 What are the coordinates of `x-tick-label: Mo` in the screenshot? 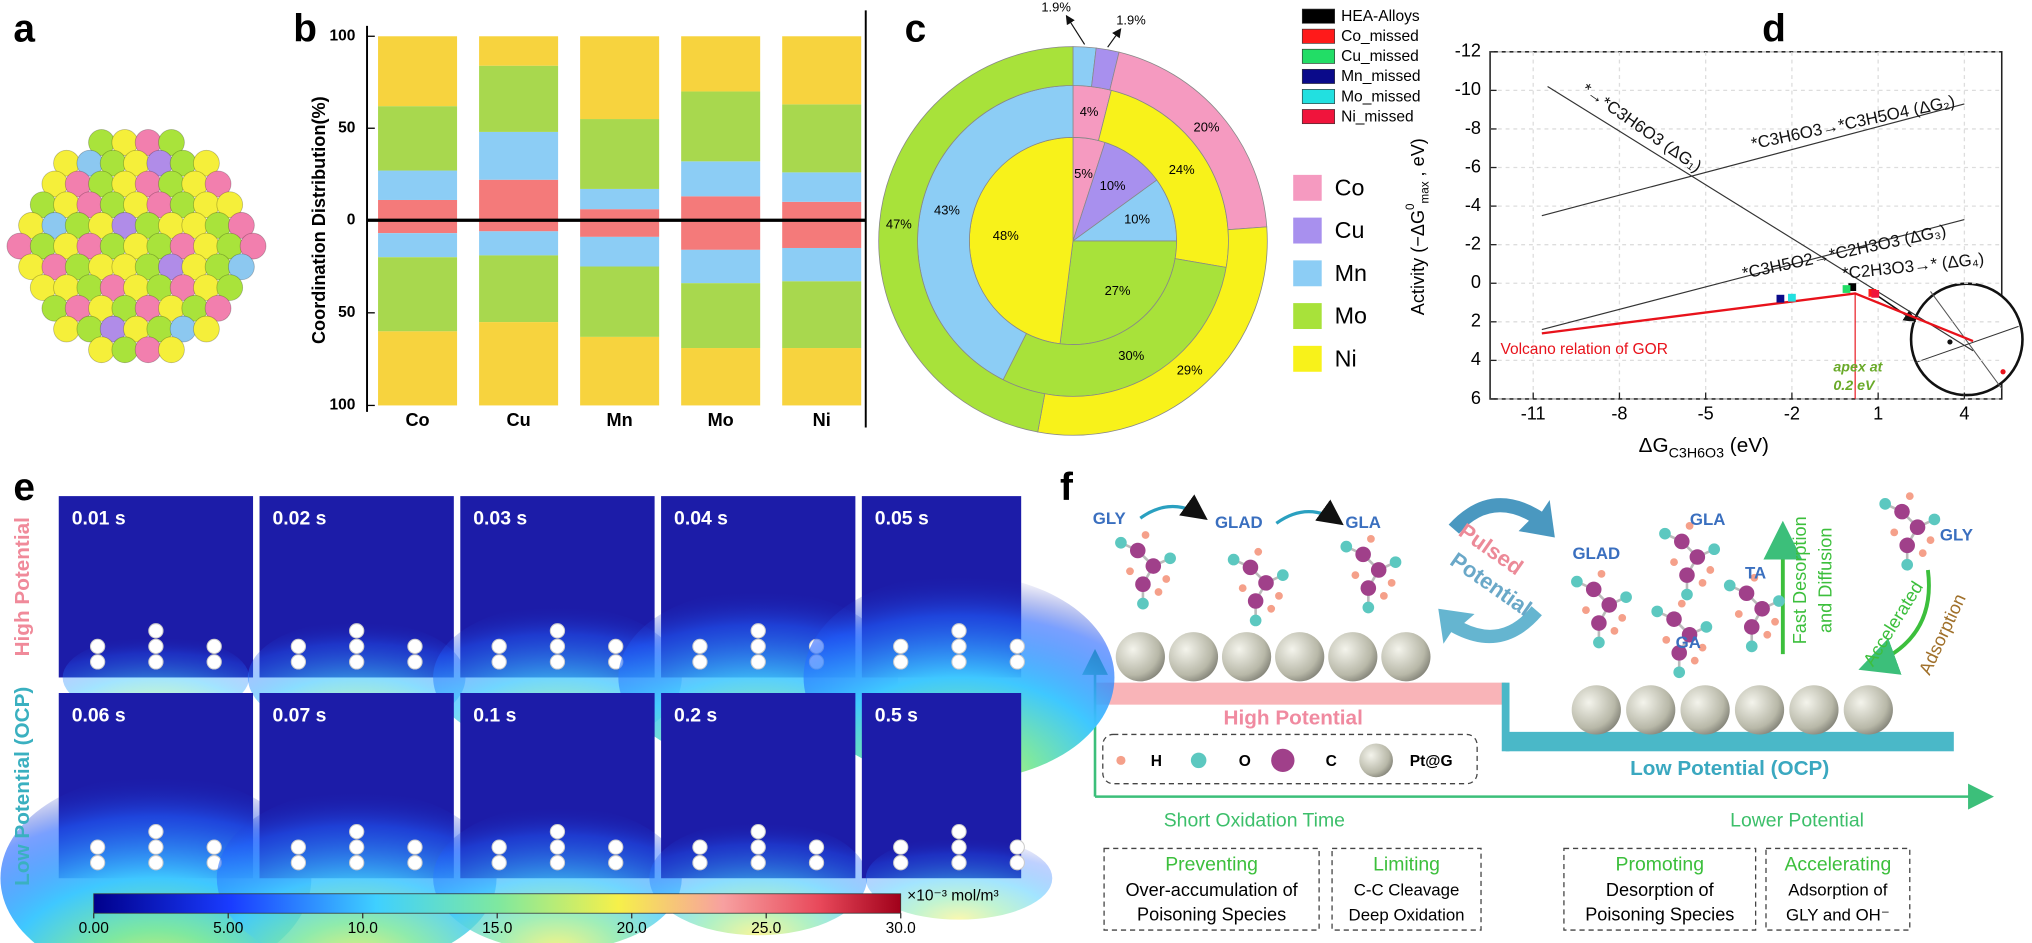 It's located at (721, 420).